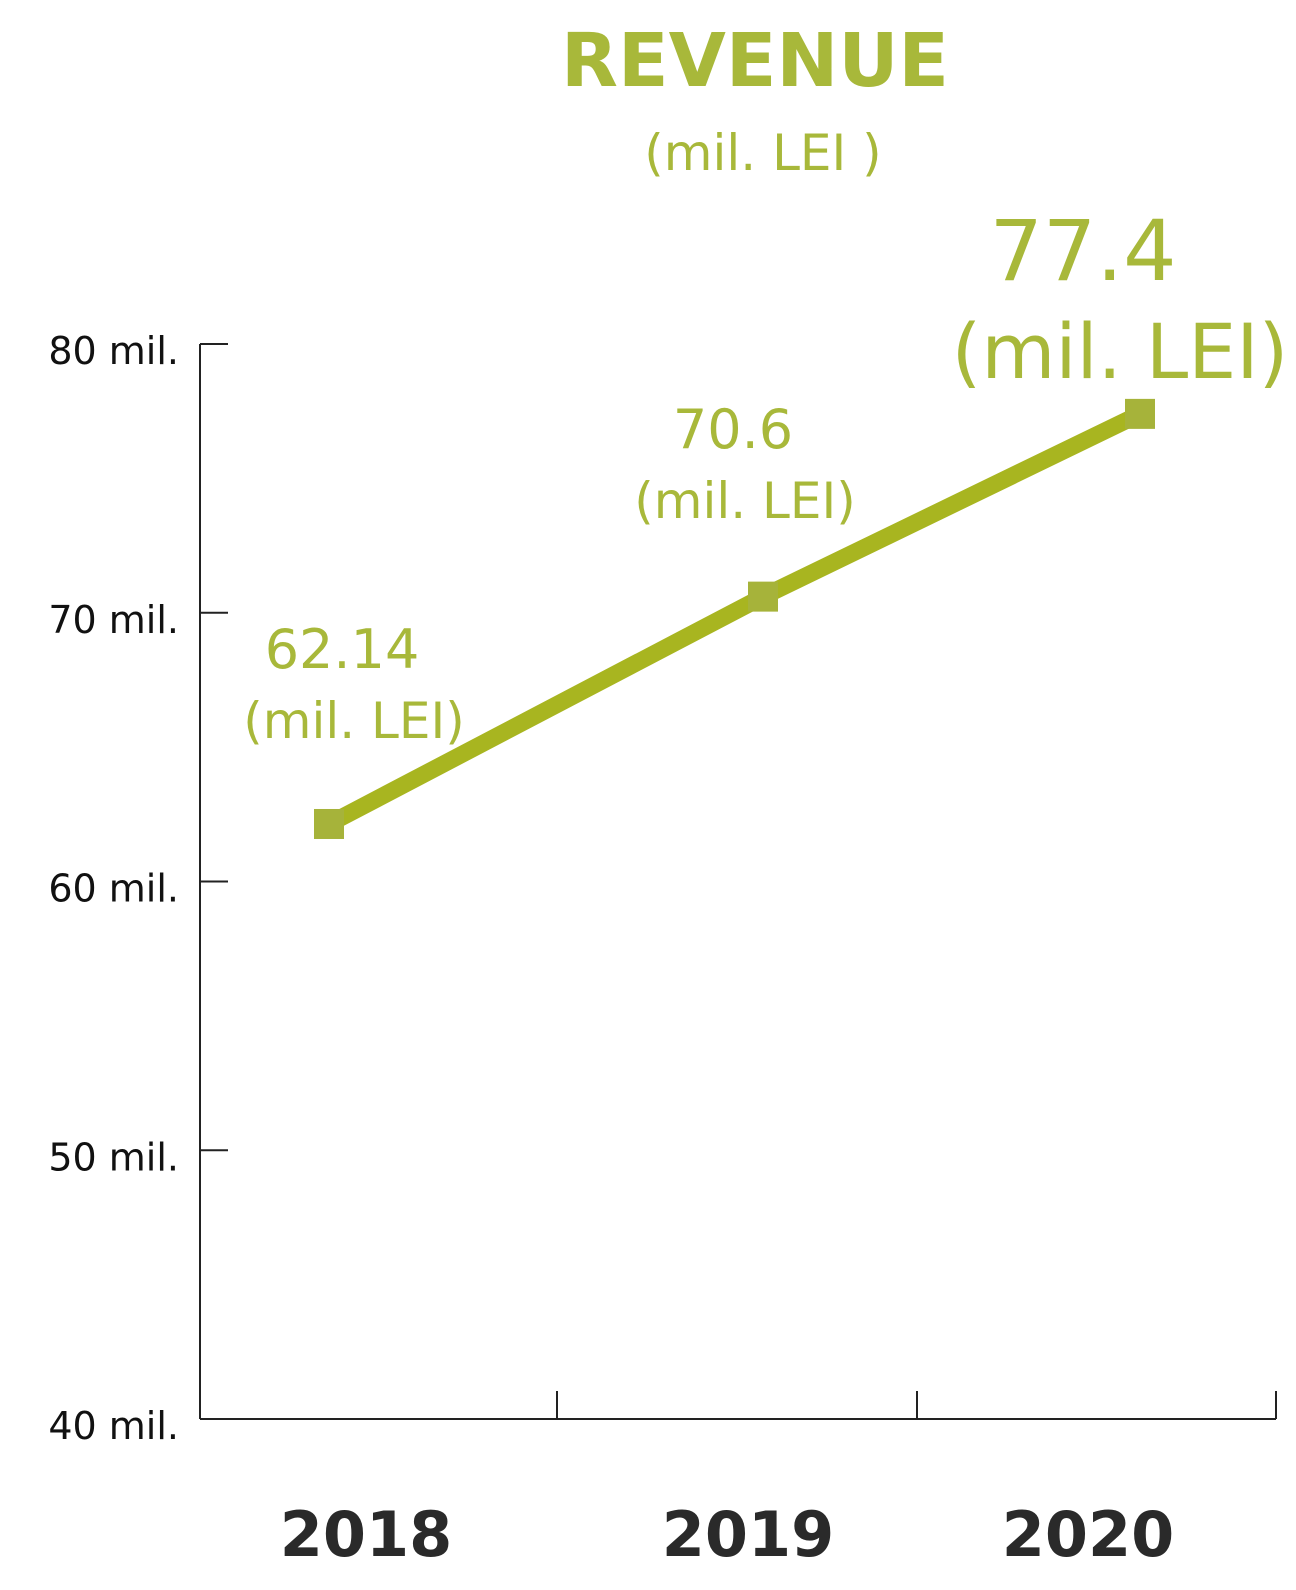 This screenshot has width=1296, height=1590. I want to click on x-tick-label: 2019, so click(748, 1534).